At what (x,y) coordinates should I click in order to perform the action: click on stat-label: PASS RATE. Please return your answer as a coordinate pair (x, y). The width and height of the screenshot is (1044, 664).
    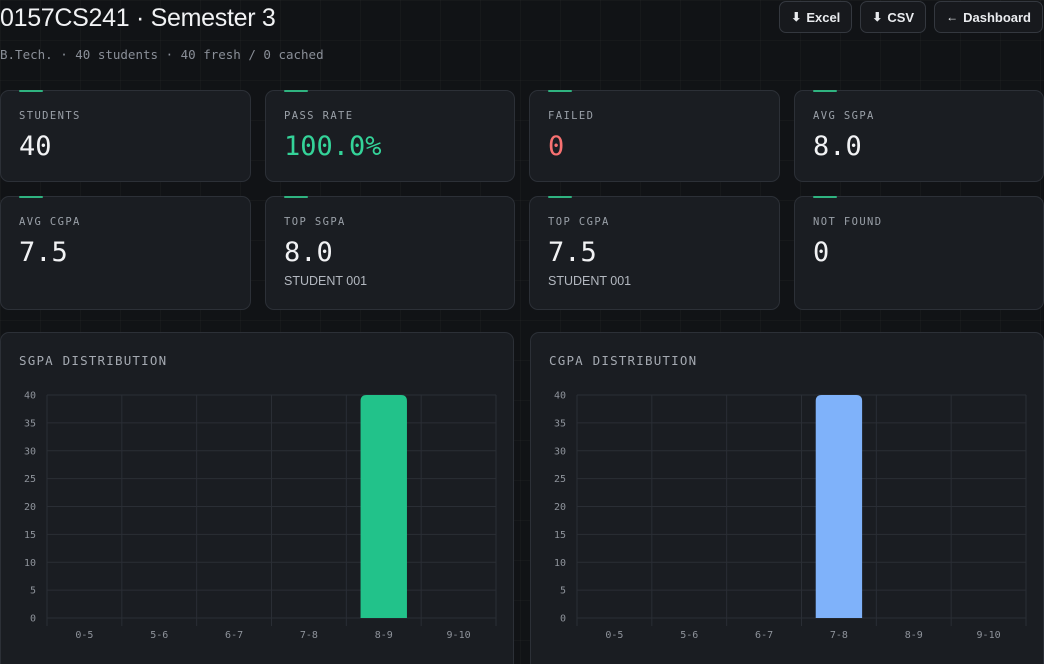
    Looking at the image, I should click on (319, 116).